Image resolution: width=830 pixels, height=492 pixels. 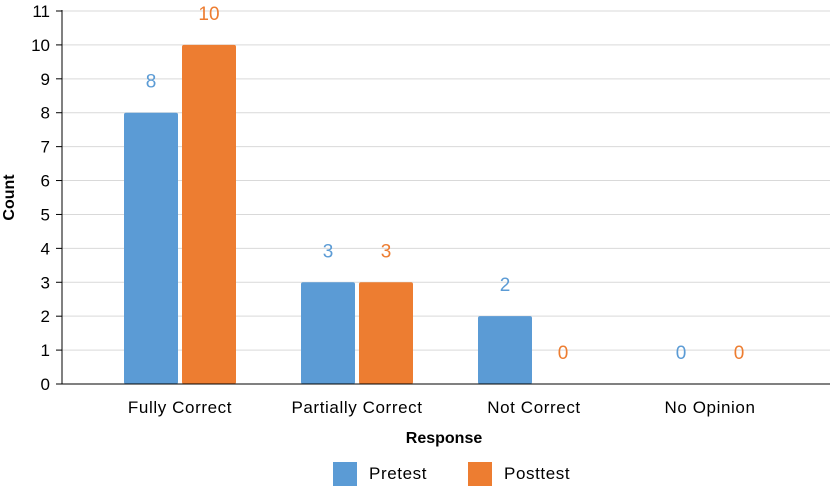 What do you see at coordinates (208, 14) in the screenshot?
I see `data-label: 10` at bounding box center [208, 14].